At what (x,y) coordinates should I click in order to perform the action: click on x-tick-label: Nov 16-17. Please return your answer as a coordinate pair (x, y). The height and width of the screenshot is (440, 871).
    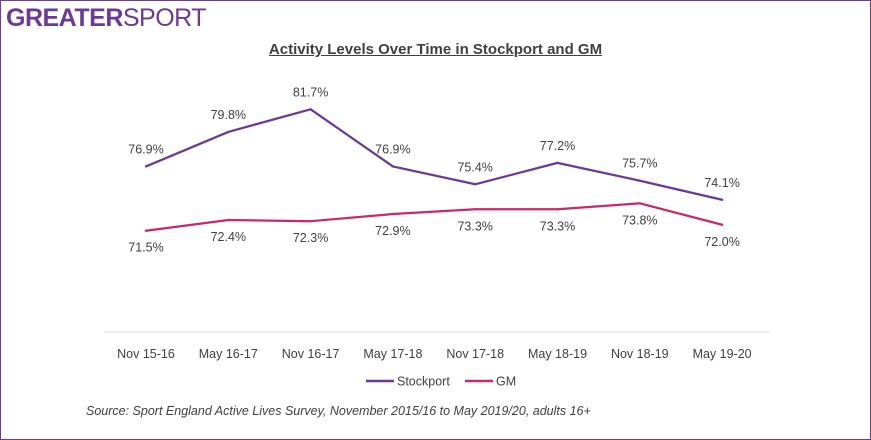
    Looking at the image, I should click on (311, 354).